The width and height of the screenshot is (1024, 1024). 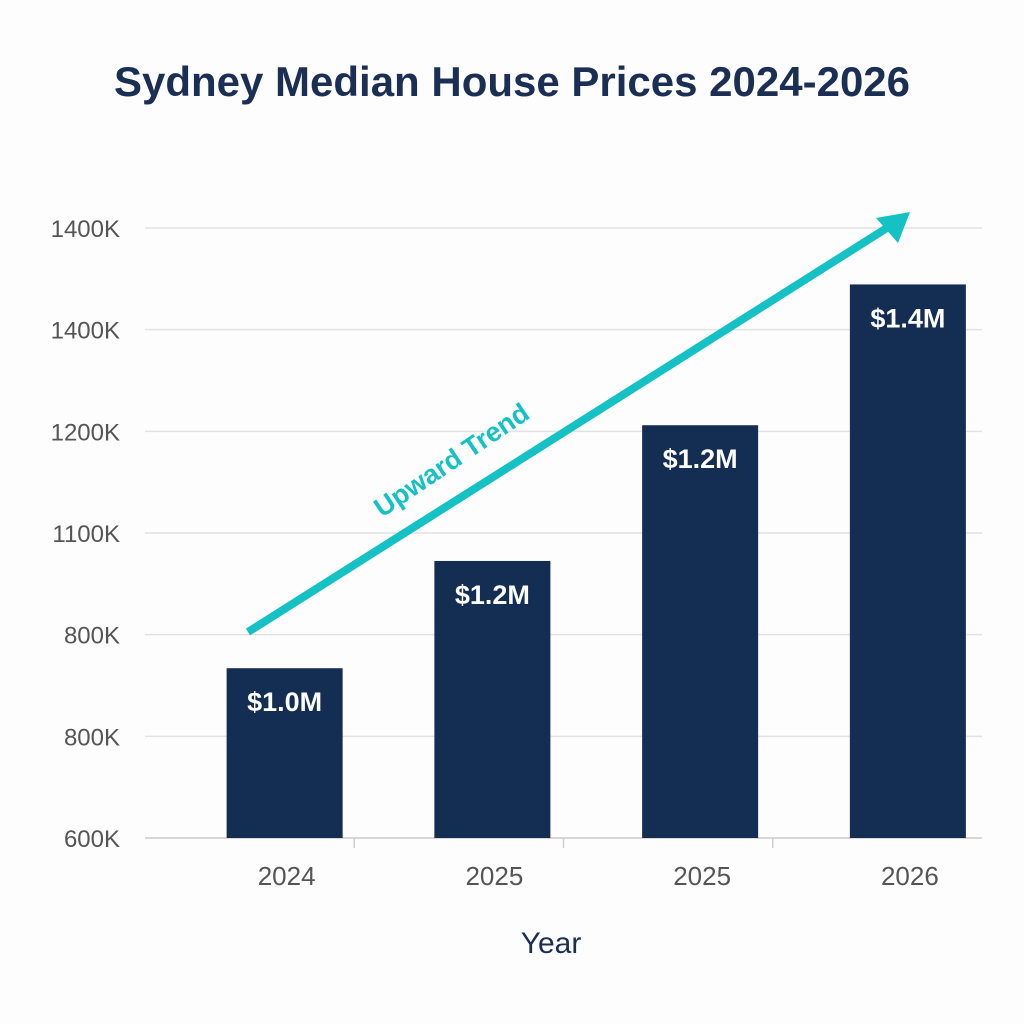 What do you see at coordinates (284, 702) in the screenshot?
I see `bar-value-label: $1.0M` at bounding box center [284, 702].